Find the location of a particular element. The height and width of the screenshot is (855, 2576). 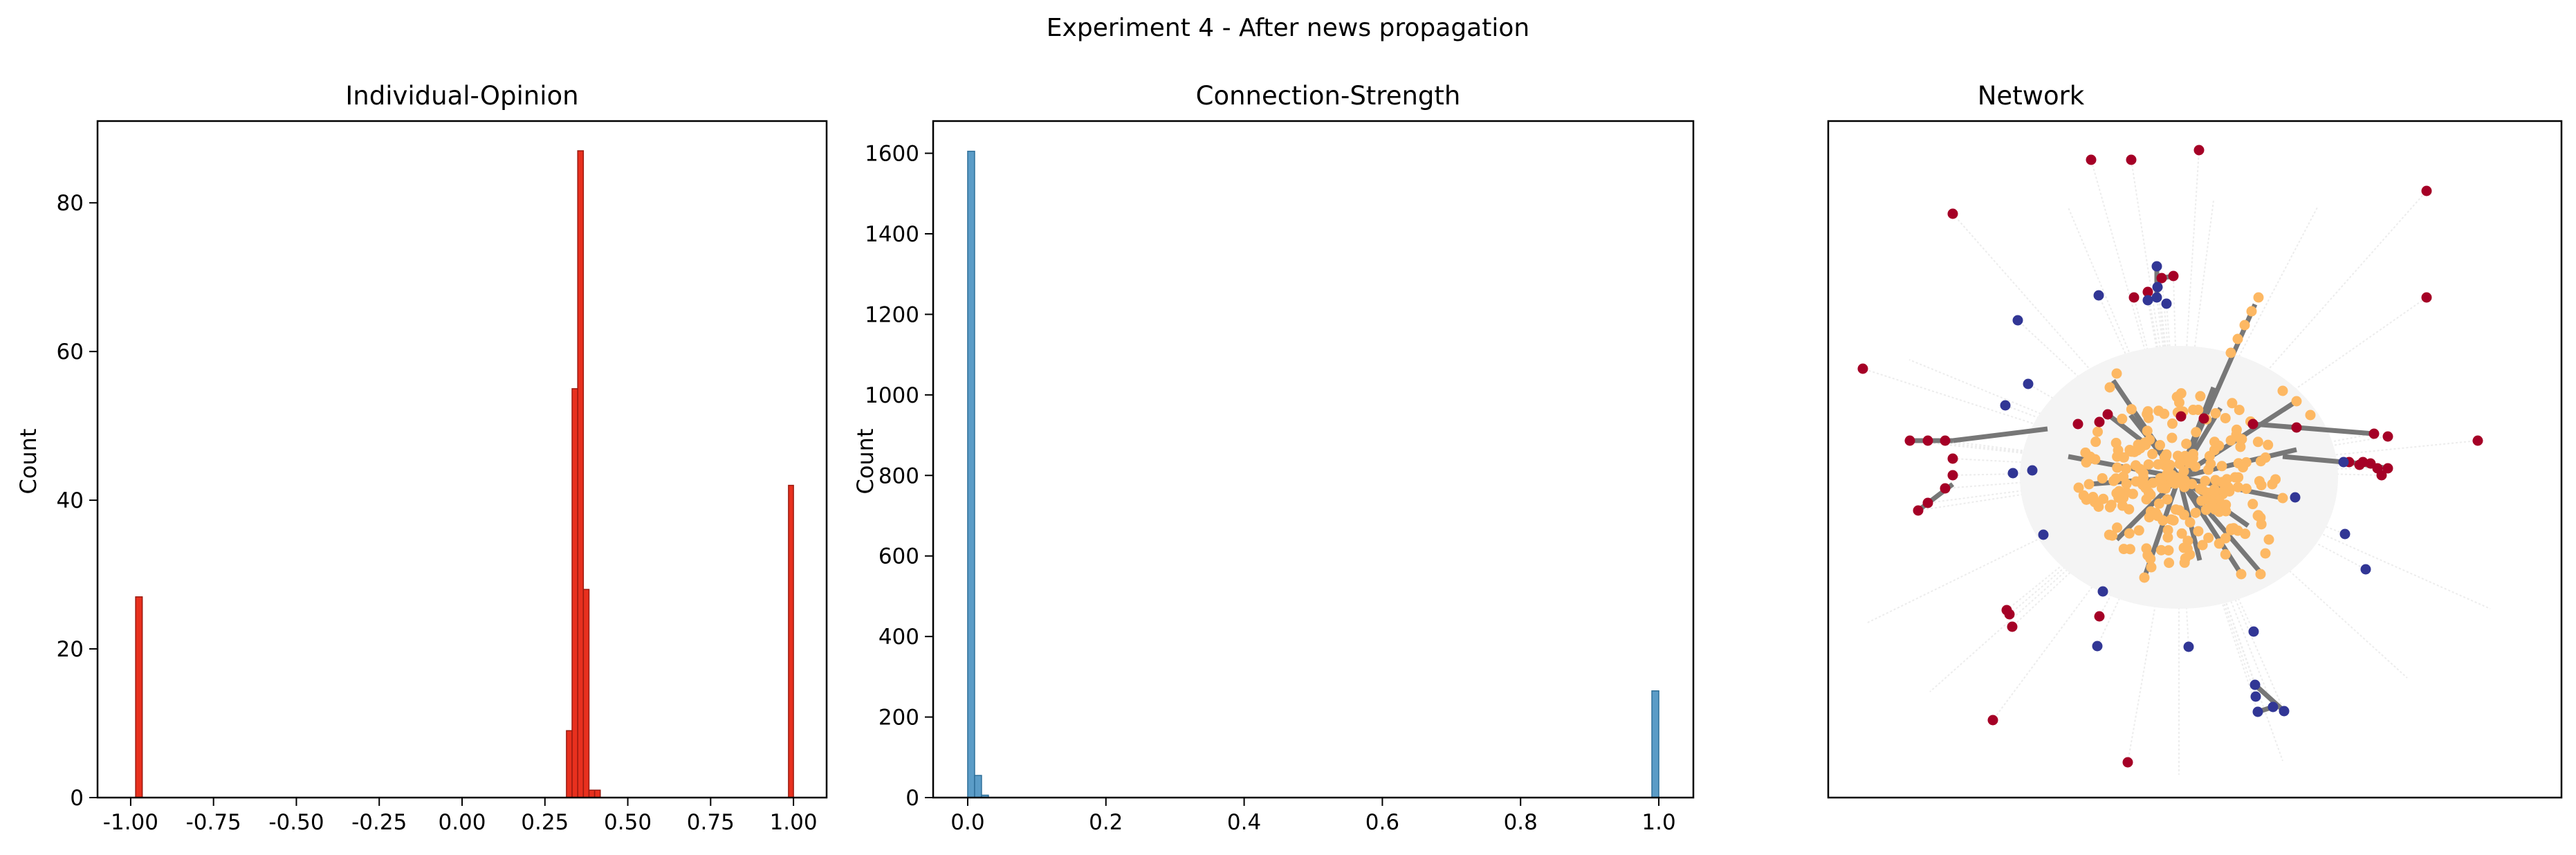

x-tick-label: 0.25 is located at coordinates (545, 822).